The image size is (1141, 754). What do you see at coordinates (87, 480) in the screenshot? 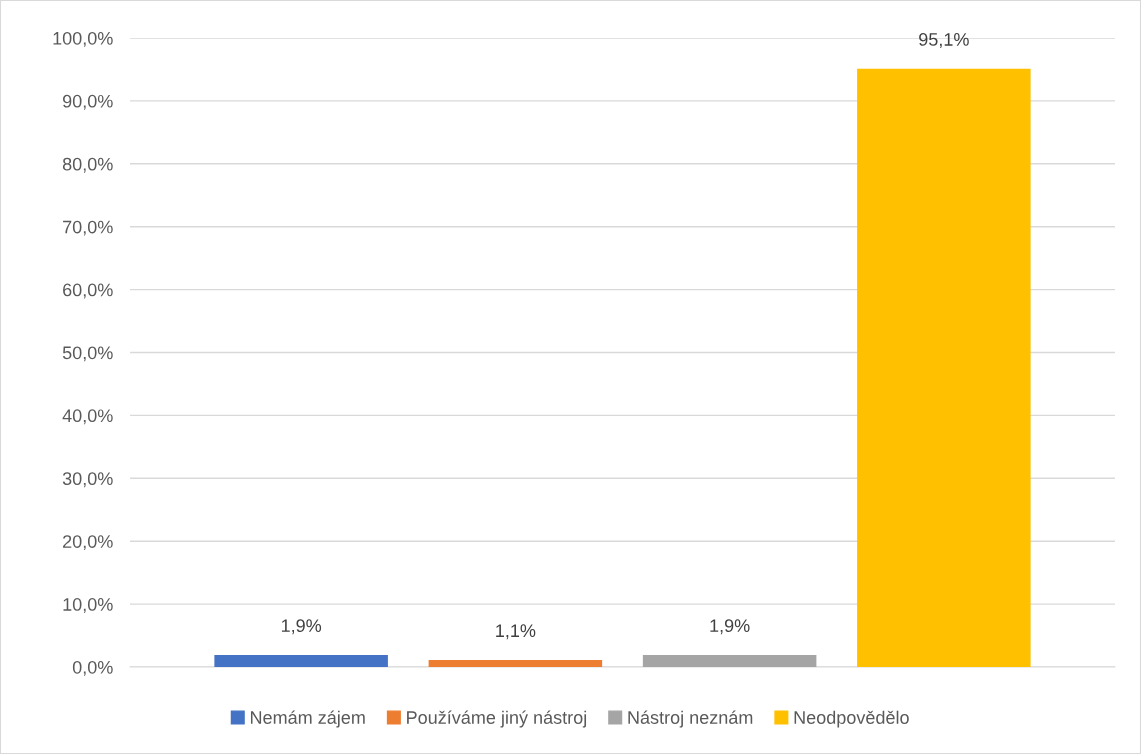
I see `y-tick-label: 30,0%` at bounding box center [87, 480].